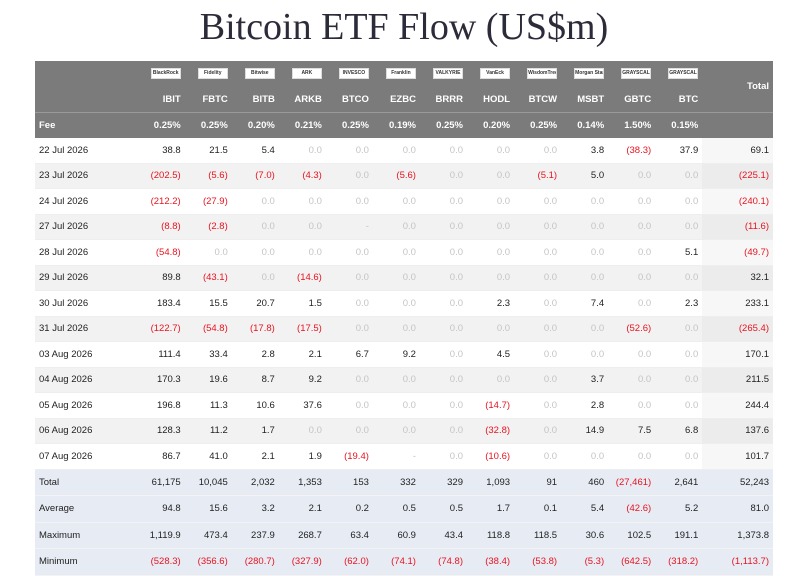  I want to click on summary-cell: 2.1, so click(302, 509).